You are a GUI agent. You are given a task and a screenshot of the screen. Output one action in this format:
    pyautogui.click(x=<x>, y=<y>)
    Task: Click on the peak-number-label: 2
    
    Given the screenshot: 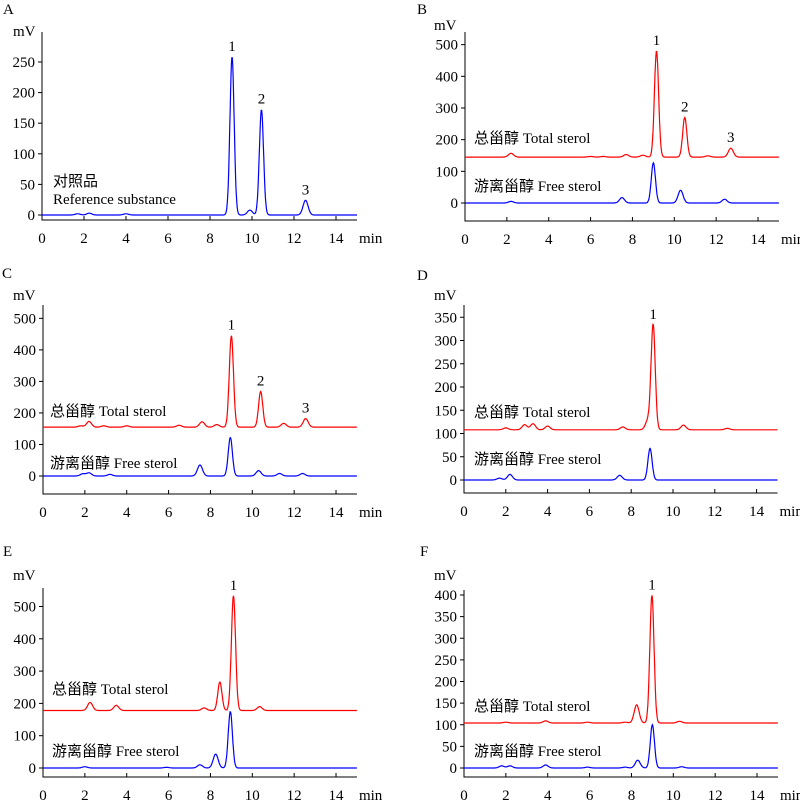 What is the action you would take?
    pyautogui.click(x=262, y=100)
    